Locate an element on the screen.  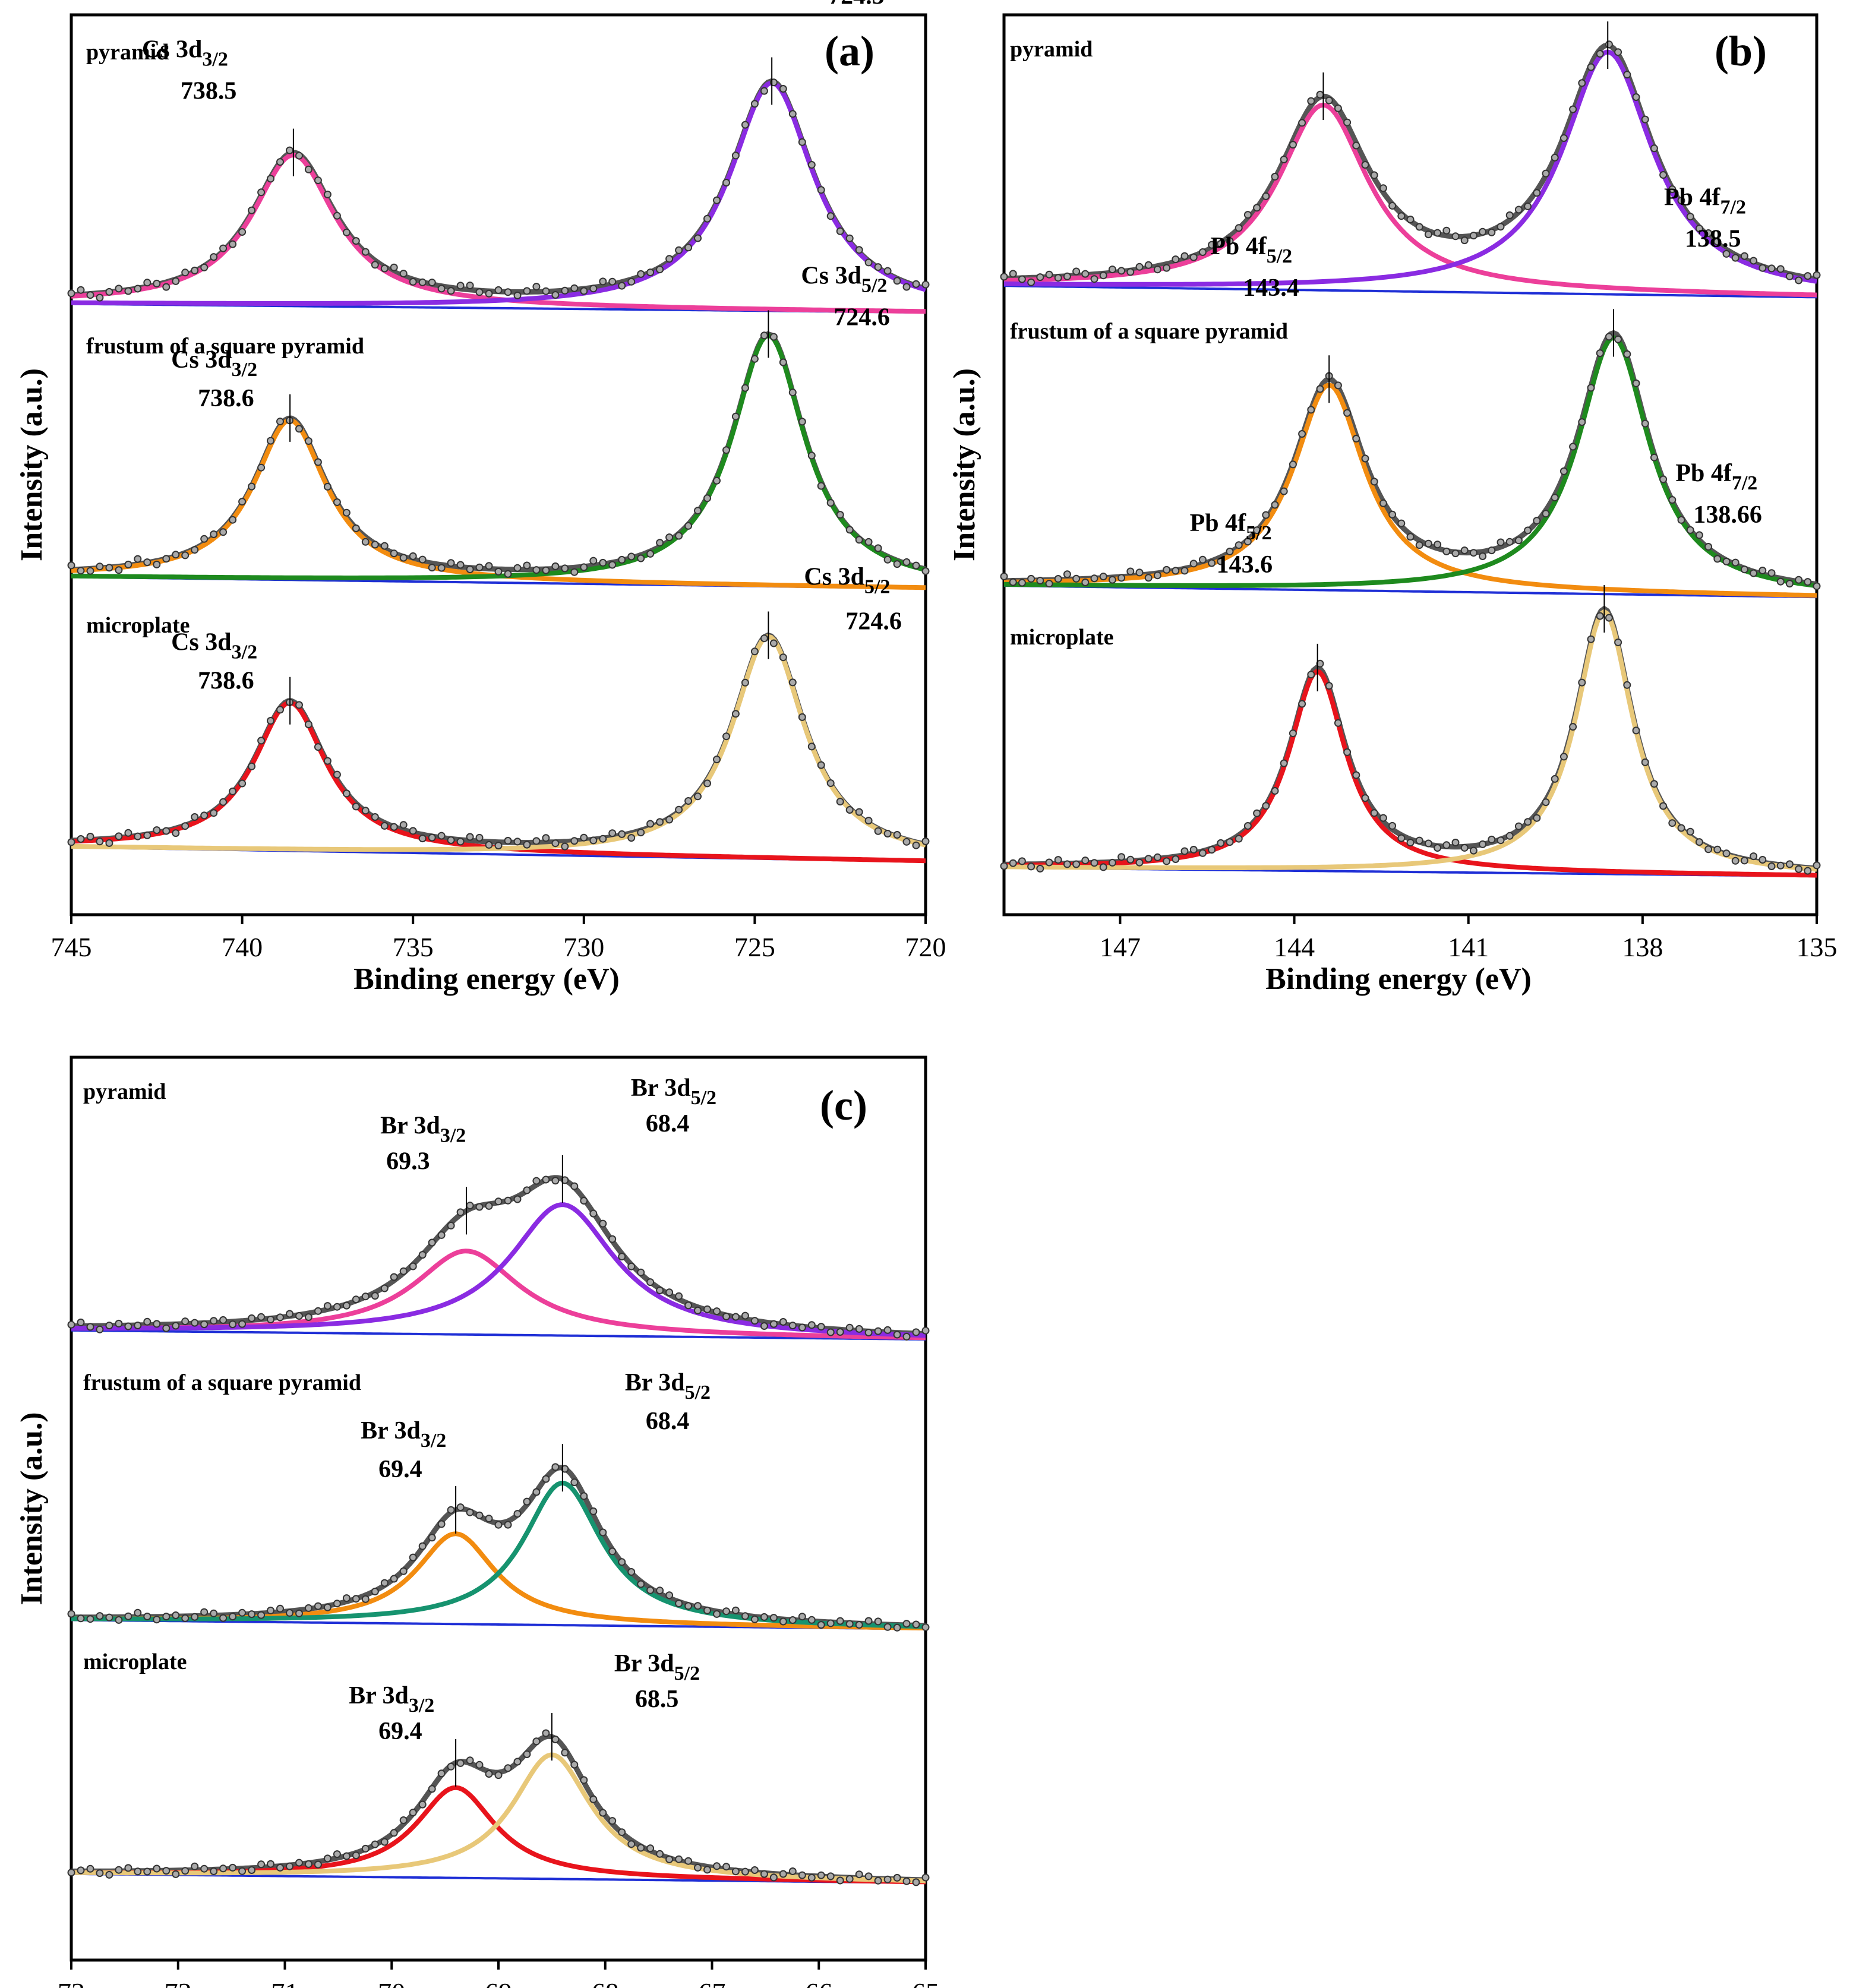
series-2: Cs 3d3/2 738.6 Cs 3d5/2 724.6 microplate is located at coordinates (498, 713).